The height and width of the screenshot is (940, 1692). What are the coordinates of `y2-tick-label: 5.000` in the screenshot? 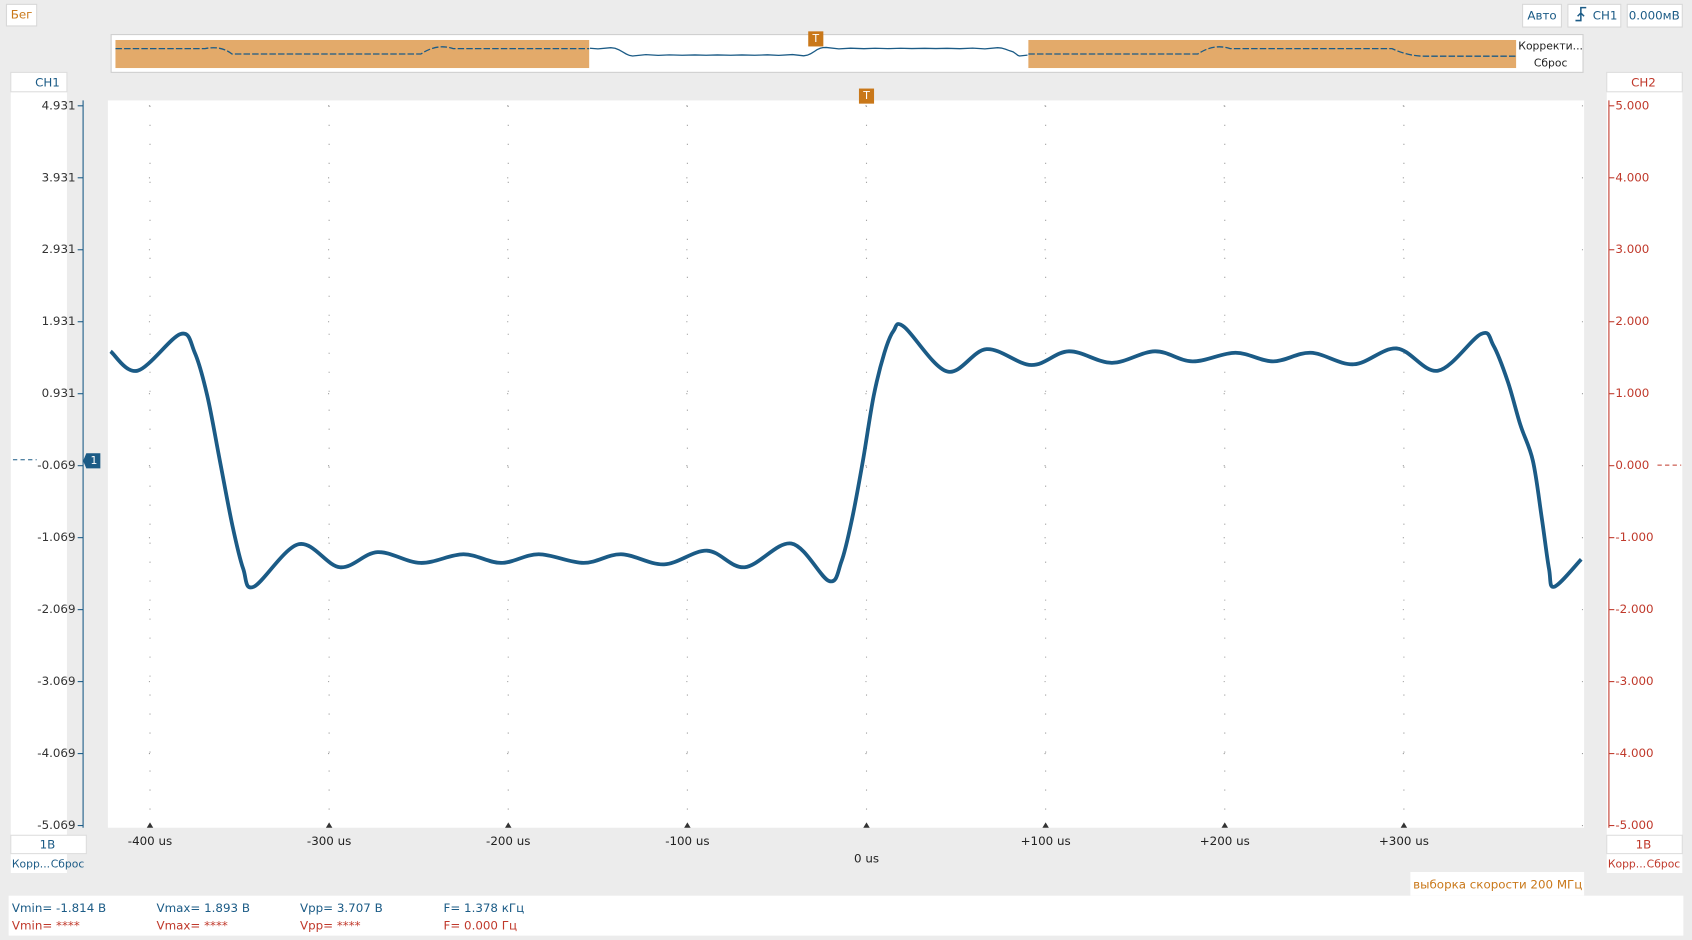 It's located at (1632, 105).